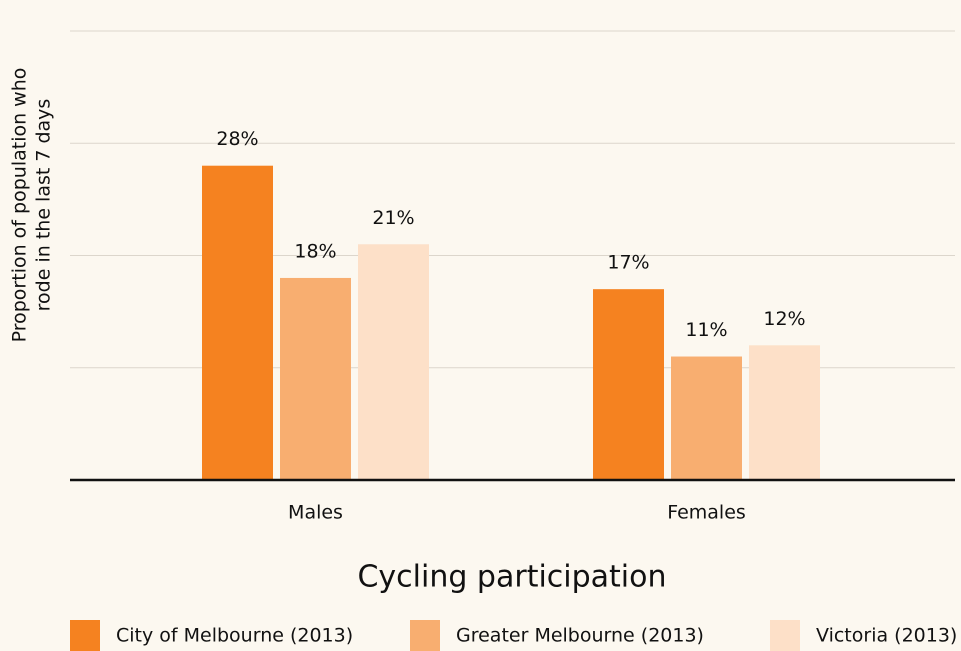  I want to click on data-label: 28%, so click(237, 139).